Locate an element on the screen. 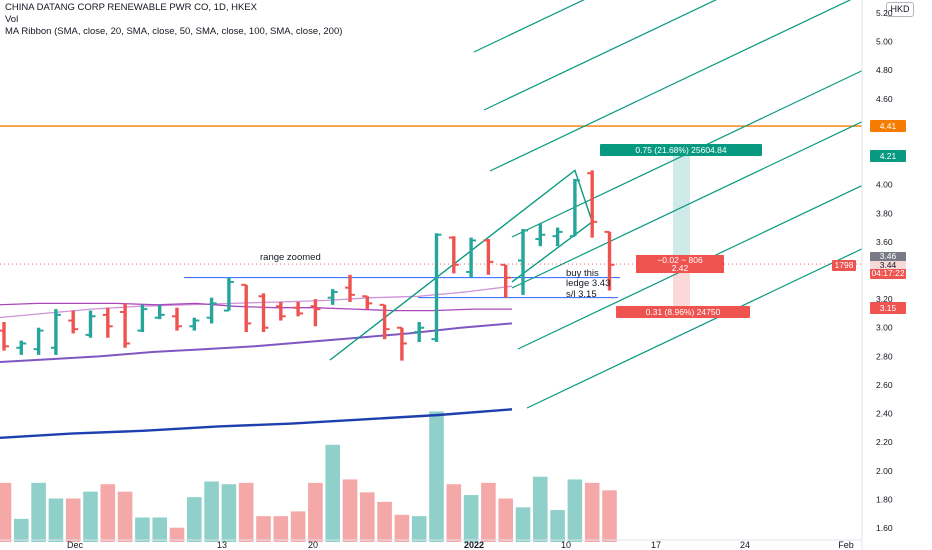  price-tick-label: 2.40 is located at coordinates (884, 414).